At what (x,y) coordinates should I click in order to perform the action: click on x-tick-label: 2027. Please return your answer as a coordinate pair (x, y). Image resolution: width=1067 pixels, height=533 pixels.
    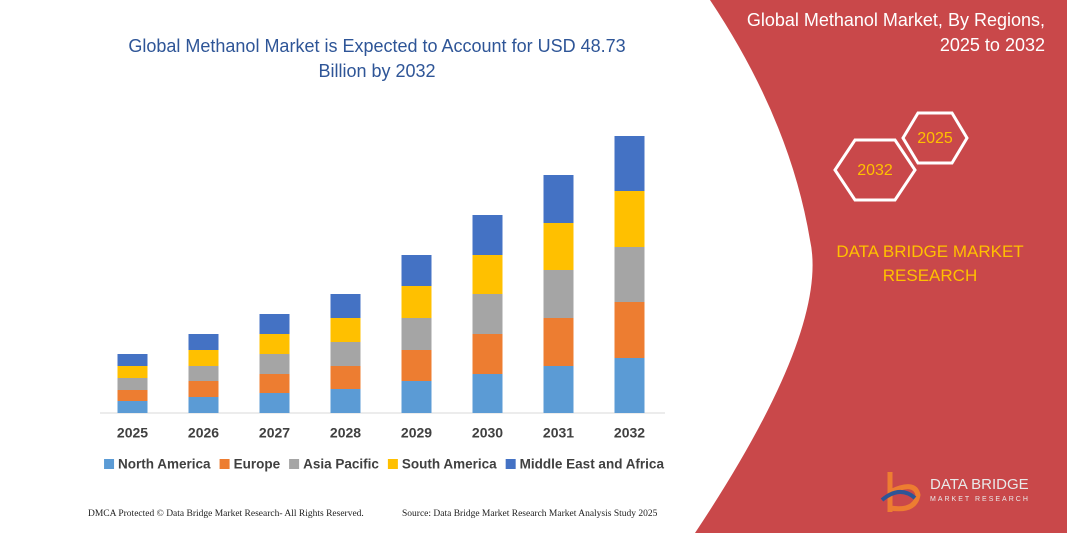
    Looking at the image, I should click on (274, 433).